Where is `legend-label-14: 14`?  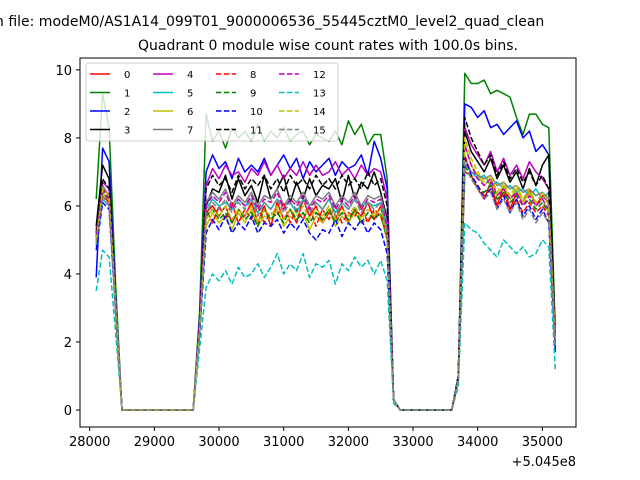 legend-label-14: 14 is located at coordinates (319, 112).